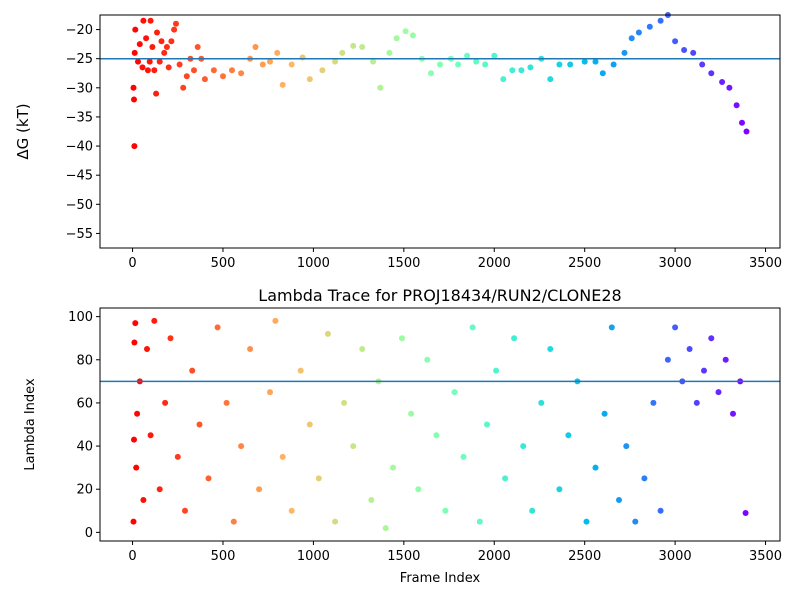 This screenshot has height=600, width=800. Describe the element at coordinates (83, 132) in the screenshot. I see `delta-g-y-ticks: −20 −25 −30 −35 −40 −45 −50 −55` at that location.